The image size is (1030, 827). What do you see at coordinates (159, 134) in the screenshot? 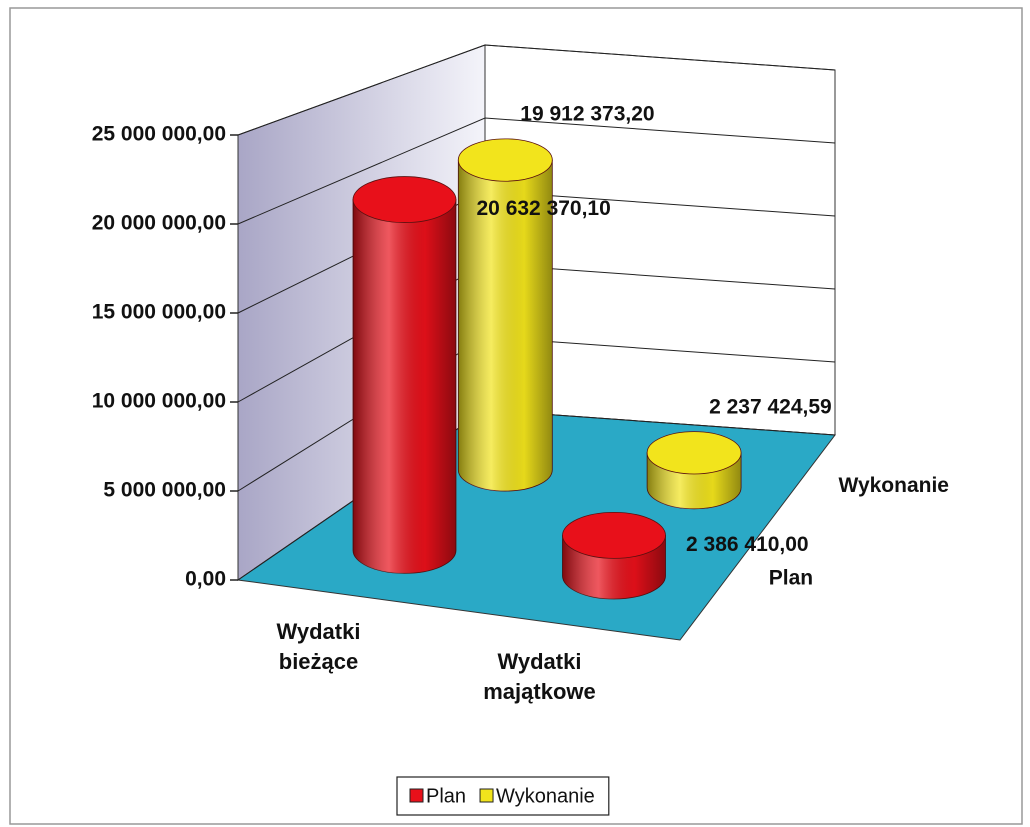
I see `y-tick-label: 25 000 000,00` at bounding box center [159, 134].